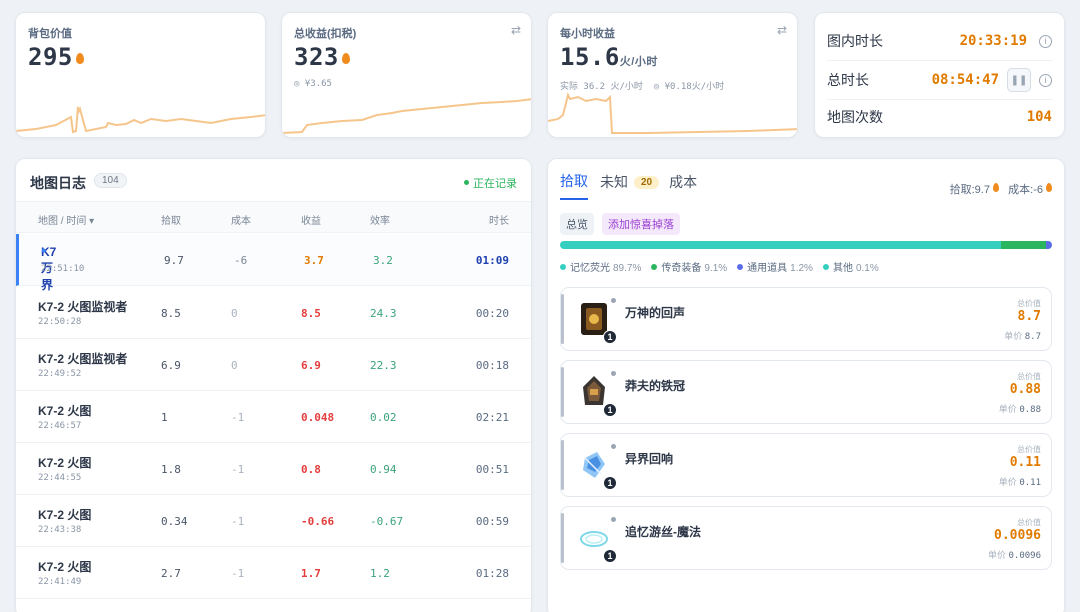  What do you see at coordinates (311, 365) in the screenshot?
I see `row-revenue: 6.9` at bounding box center [311, 365].